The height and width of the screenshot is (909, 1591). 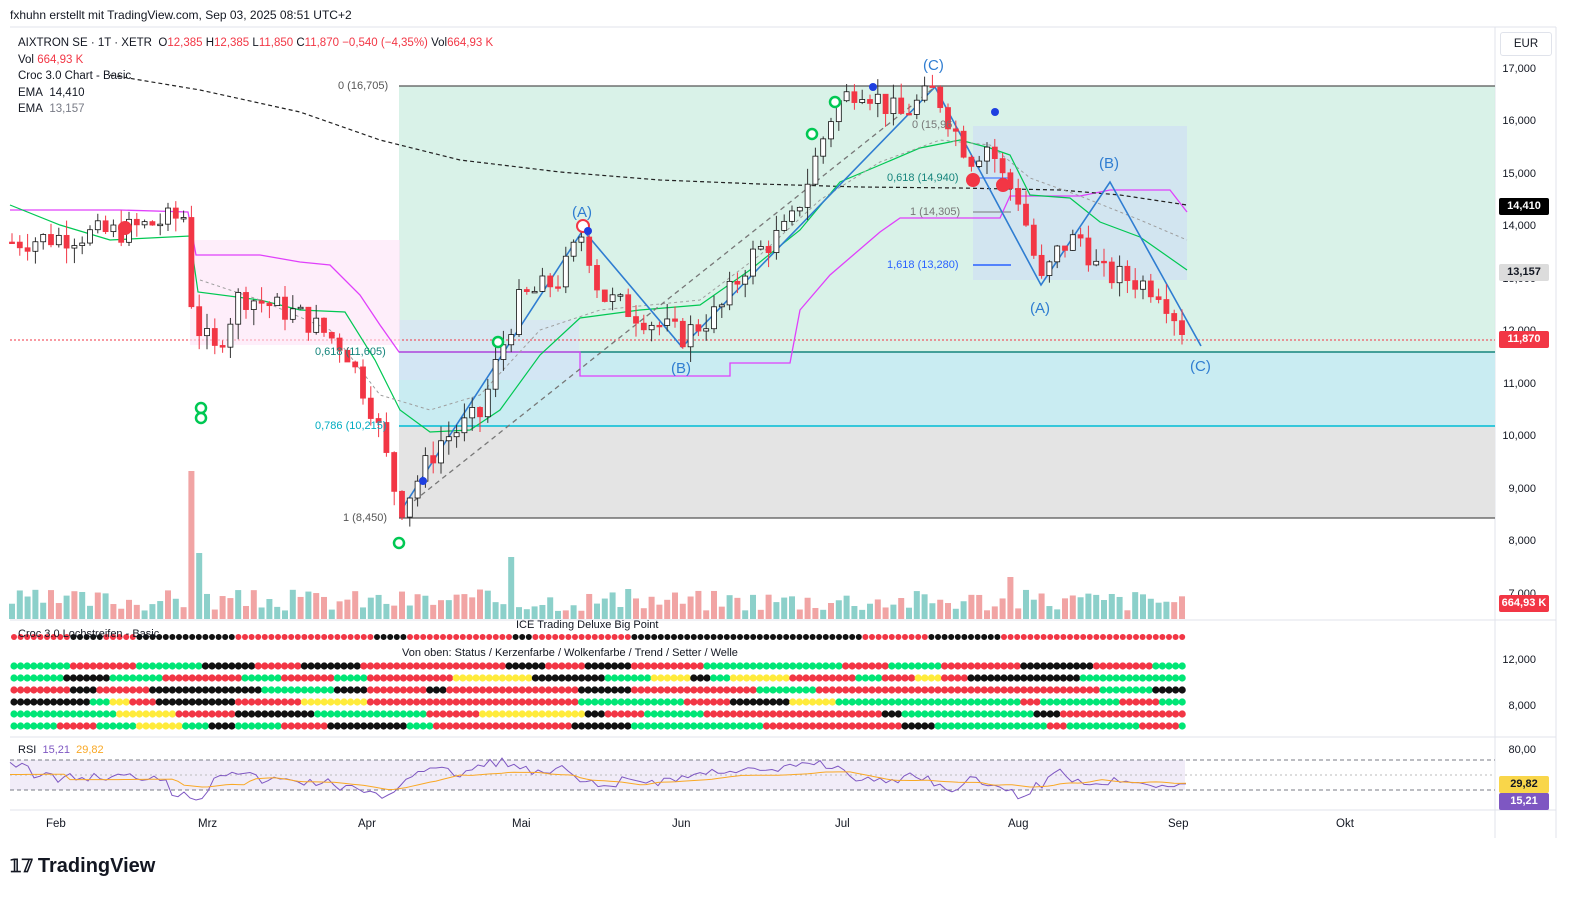 What do you see at coordinates (51, 92) in the screenshot?
I see `ema1-legend: EMA 14,410` at bounding box center [51, 92].